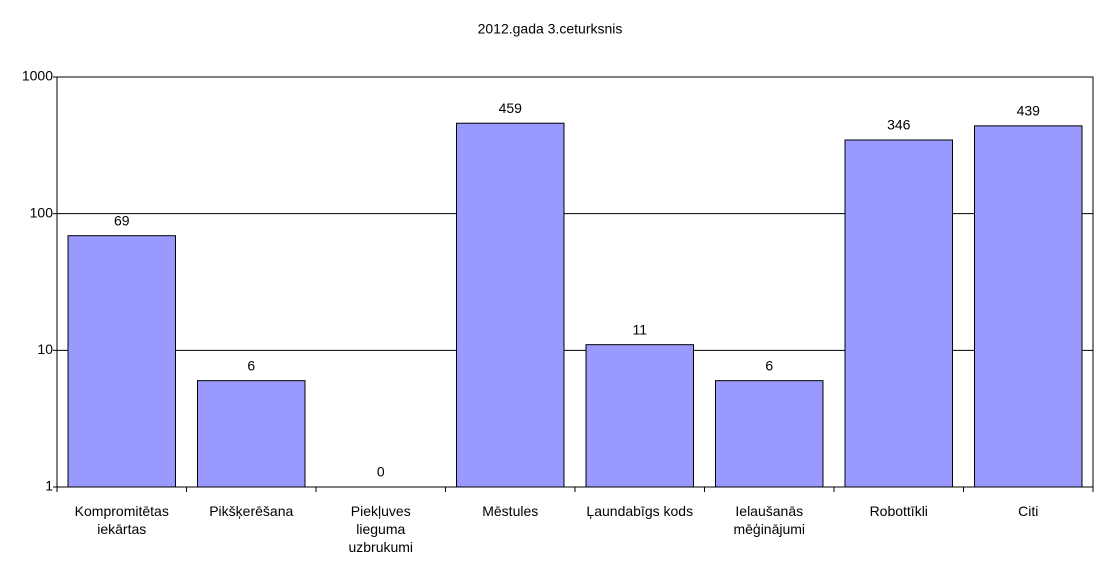  I want to click on y-tick-label: 100, so click(42, 212).